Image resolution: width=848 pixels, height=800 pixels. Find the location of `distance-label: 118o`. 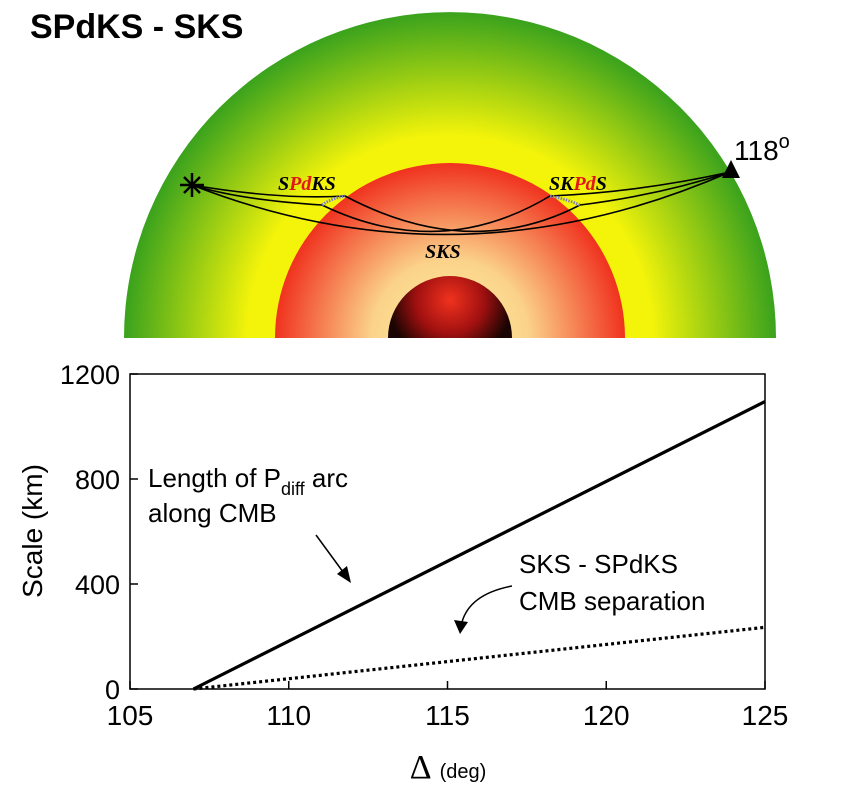

distance-label: 118o is located at coordinates (762, 148).